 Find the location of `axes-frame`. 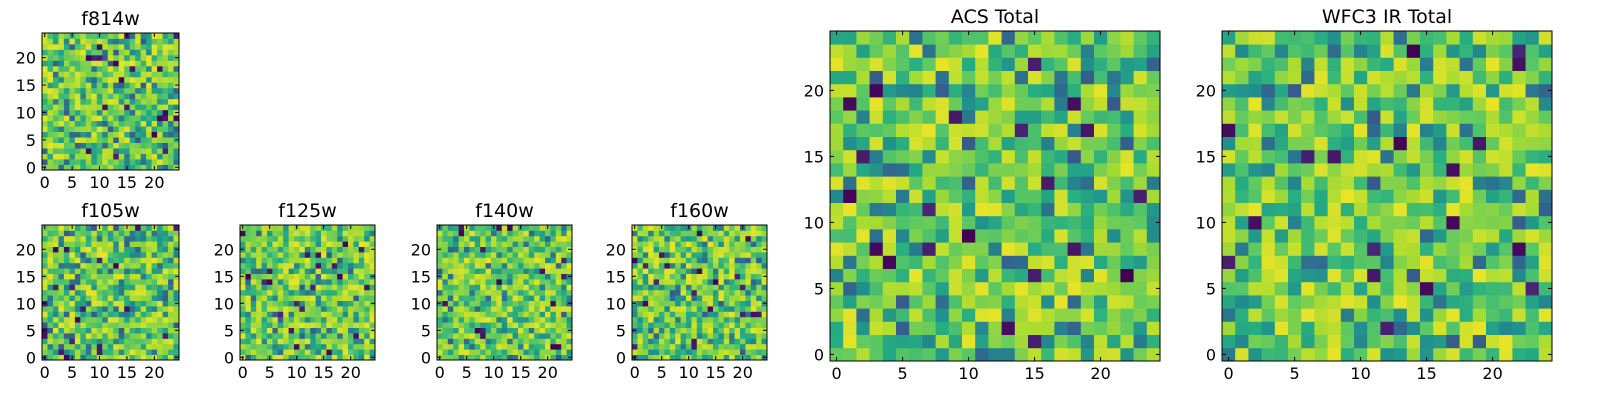

axes-frame is located at coordinates (110, 292).